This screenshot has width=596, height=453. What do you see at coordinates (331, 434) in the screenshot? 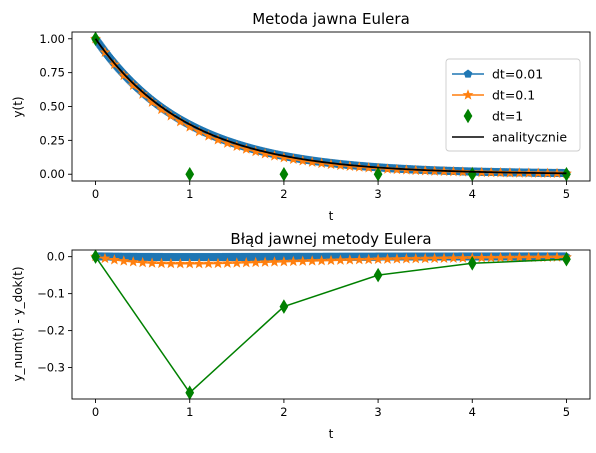
I see `bottom-x-axis-label: t` at bounding box center [331, 434].